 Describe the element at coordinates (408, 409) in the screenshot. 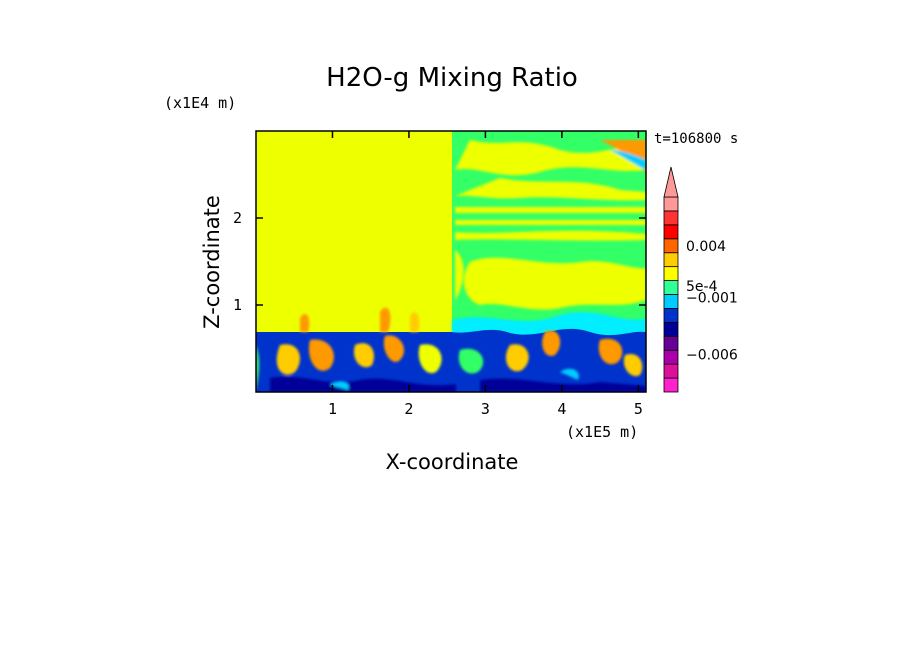

I see `x-tick-label: 2` at that location.